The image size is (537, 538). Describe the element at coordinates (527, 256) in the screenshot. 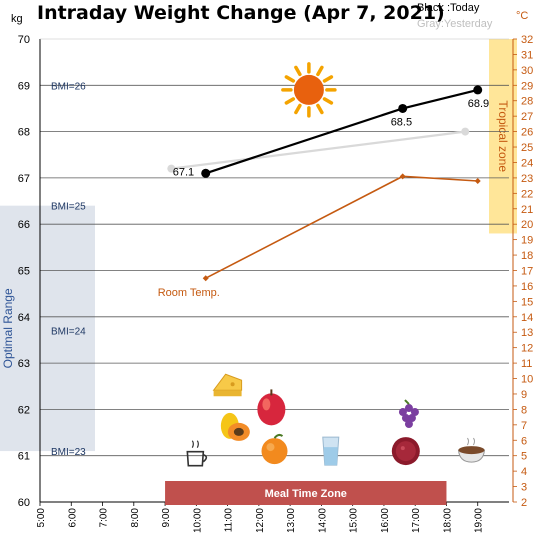

I see `y2-tick-label: 18` at that location.